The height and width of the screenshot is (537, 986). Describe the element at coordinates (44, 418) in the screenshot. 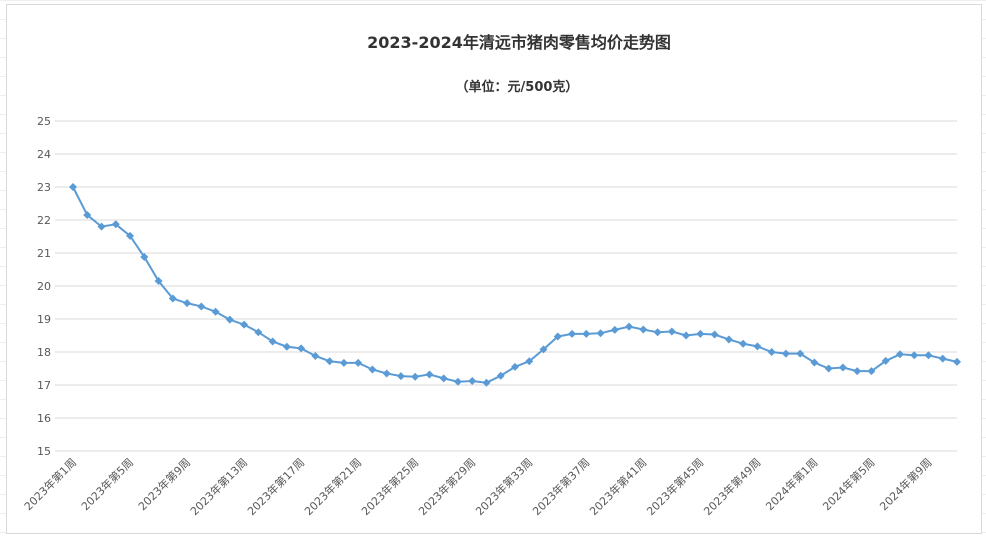

I see `y-tick-label: 16` at that location.